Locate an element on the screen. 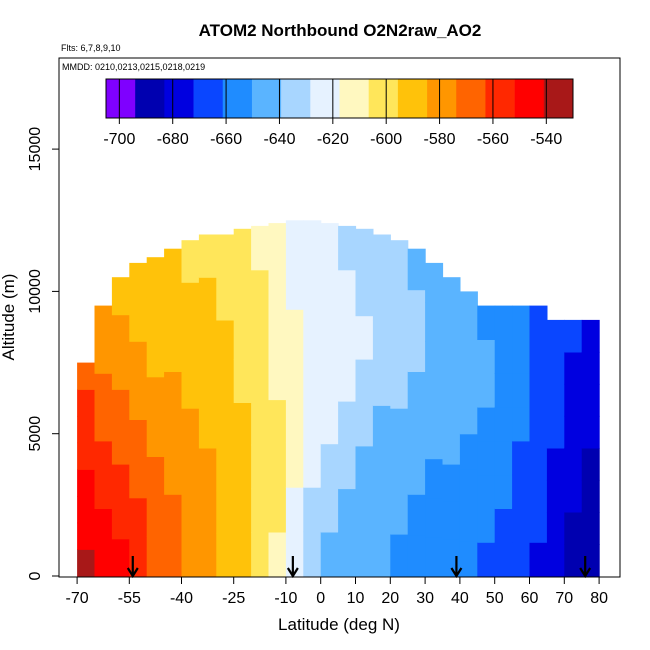 Image resolution: width=650 pixels, height=650 pixels. colorbar-tick-label: -560 is located at coordinates (493, 139).